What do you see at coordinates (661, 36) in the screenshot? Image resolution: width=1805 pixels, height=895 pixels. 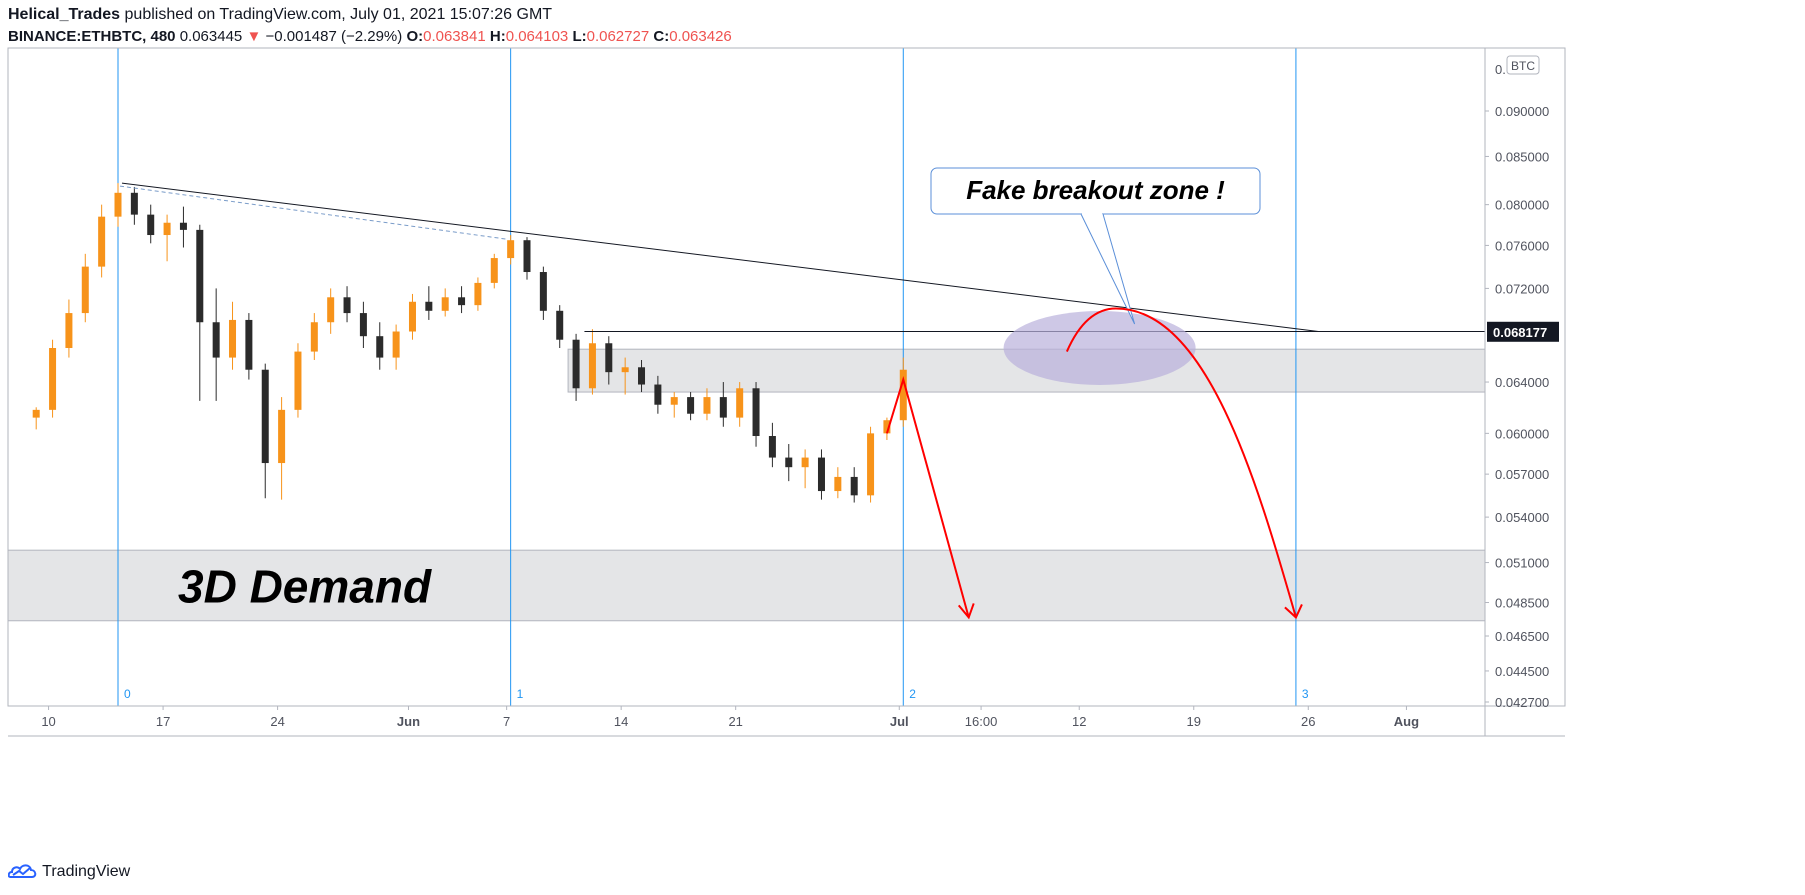 I see `close-label: C:` at bounding box center [661, 36].